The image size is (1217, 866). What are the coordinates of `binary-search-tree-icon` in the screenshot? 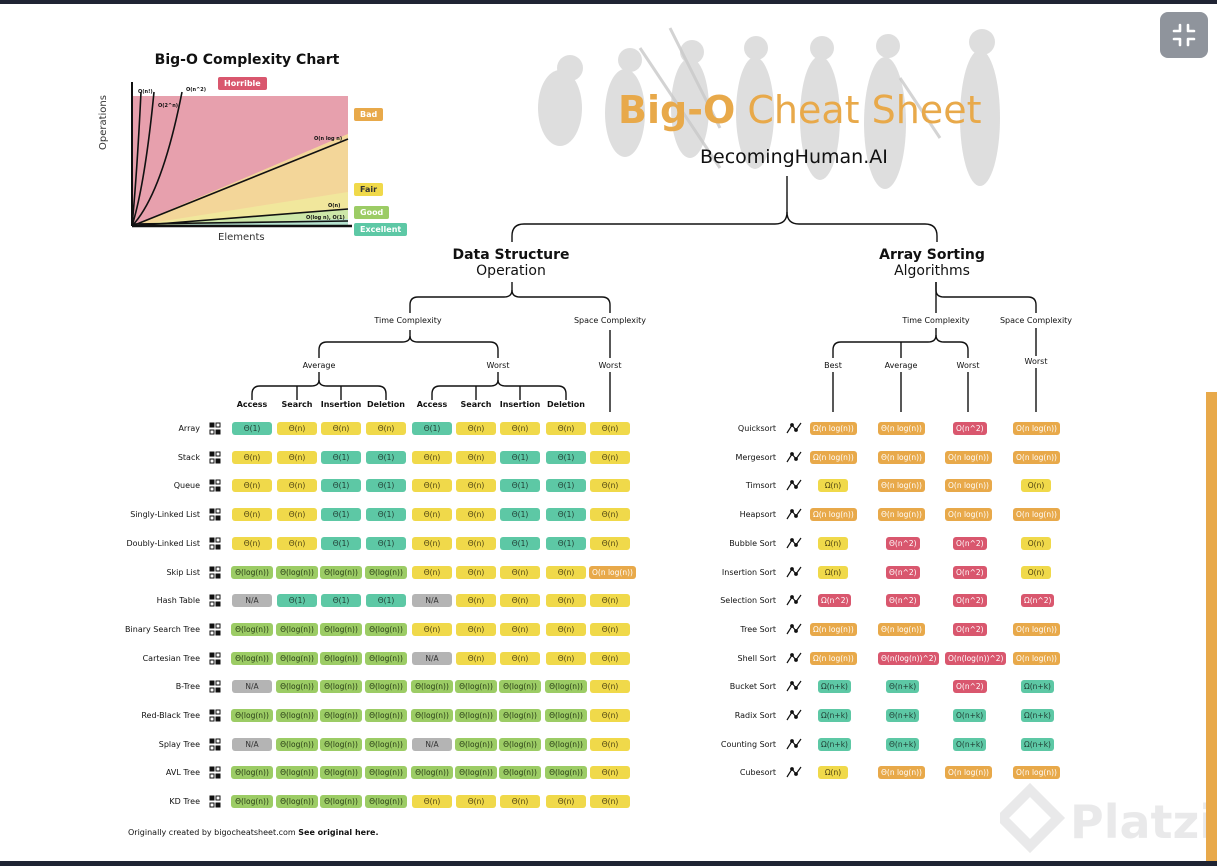 It's located at (217, 632).